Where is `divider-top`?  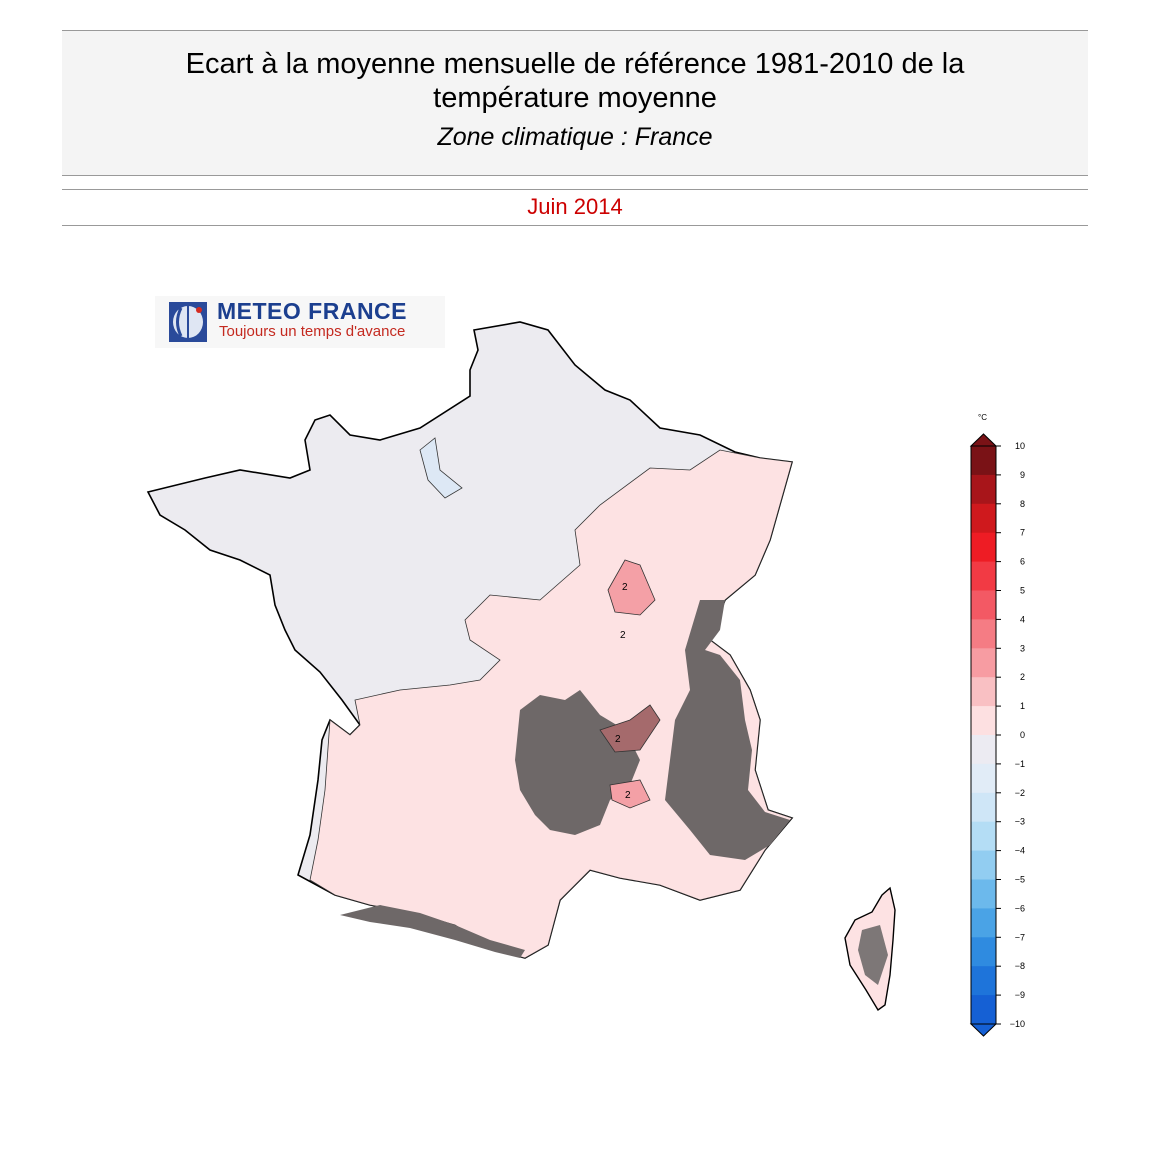
divider-top is located at coordinates (575, 189).